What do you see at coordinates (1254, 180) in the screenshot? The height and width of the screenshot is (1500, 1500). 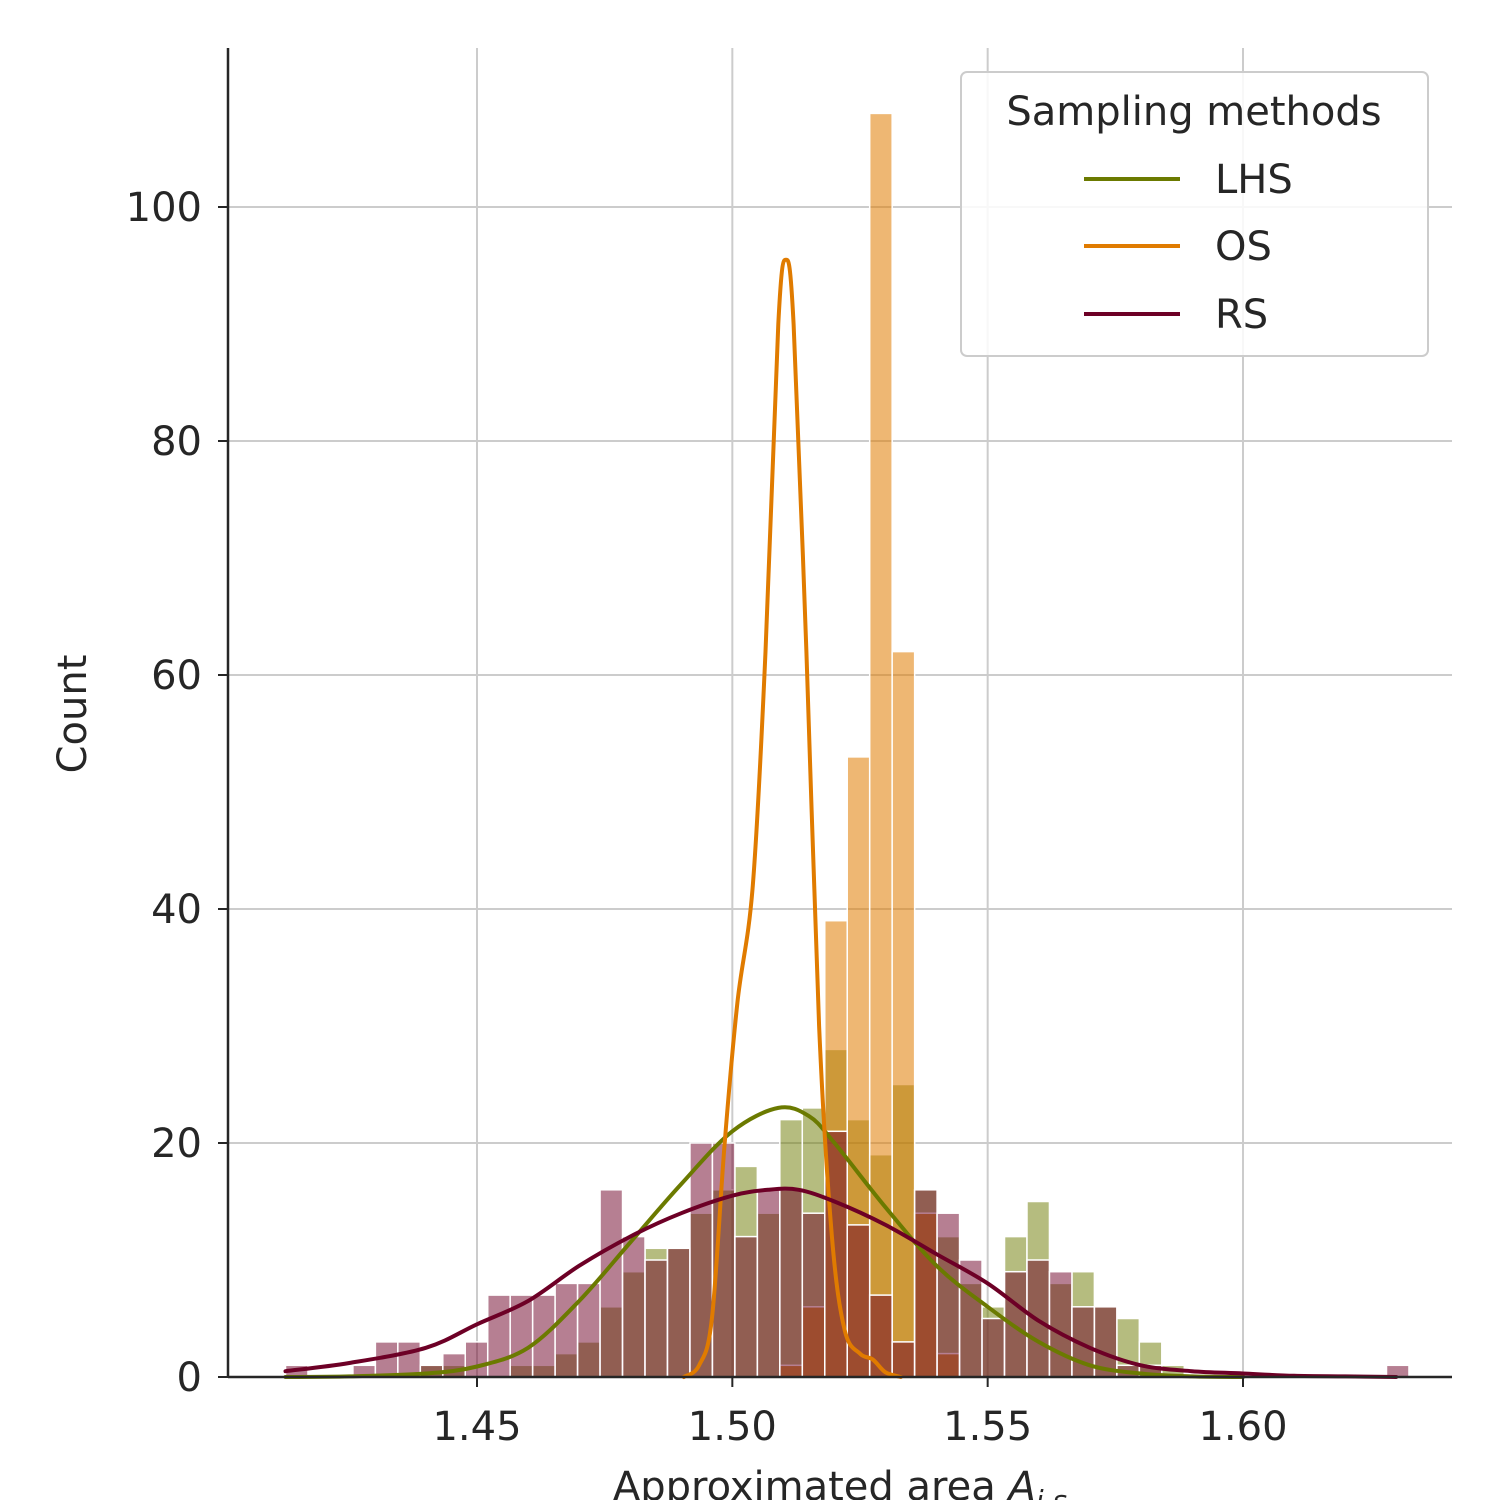 I see `legend-label-lhs: LHS` at bounding box center [1254, 180].